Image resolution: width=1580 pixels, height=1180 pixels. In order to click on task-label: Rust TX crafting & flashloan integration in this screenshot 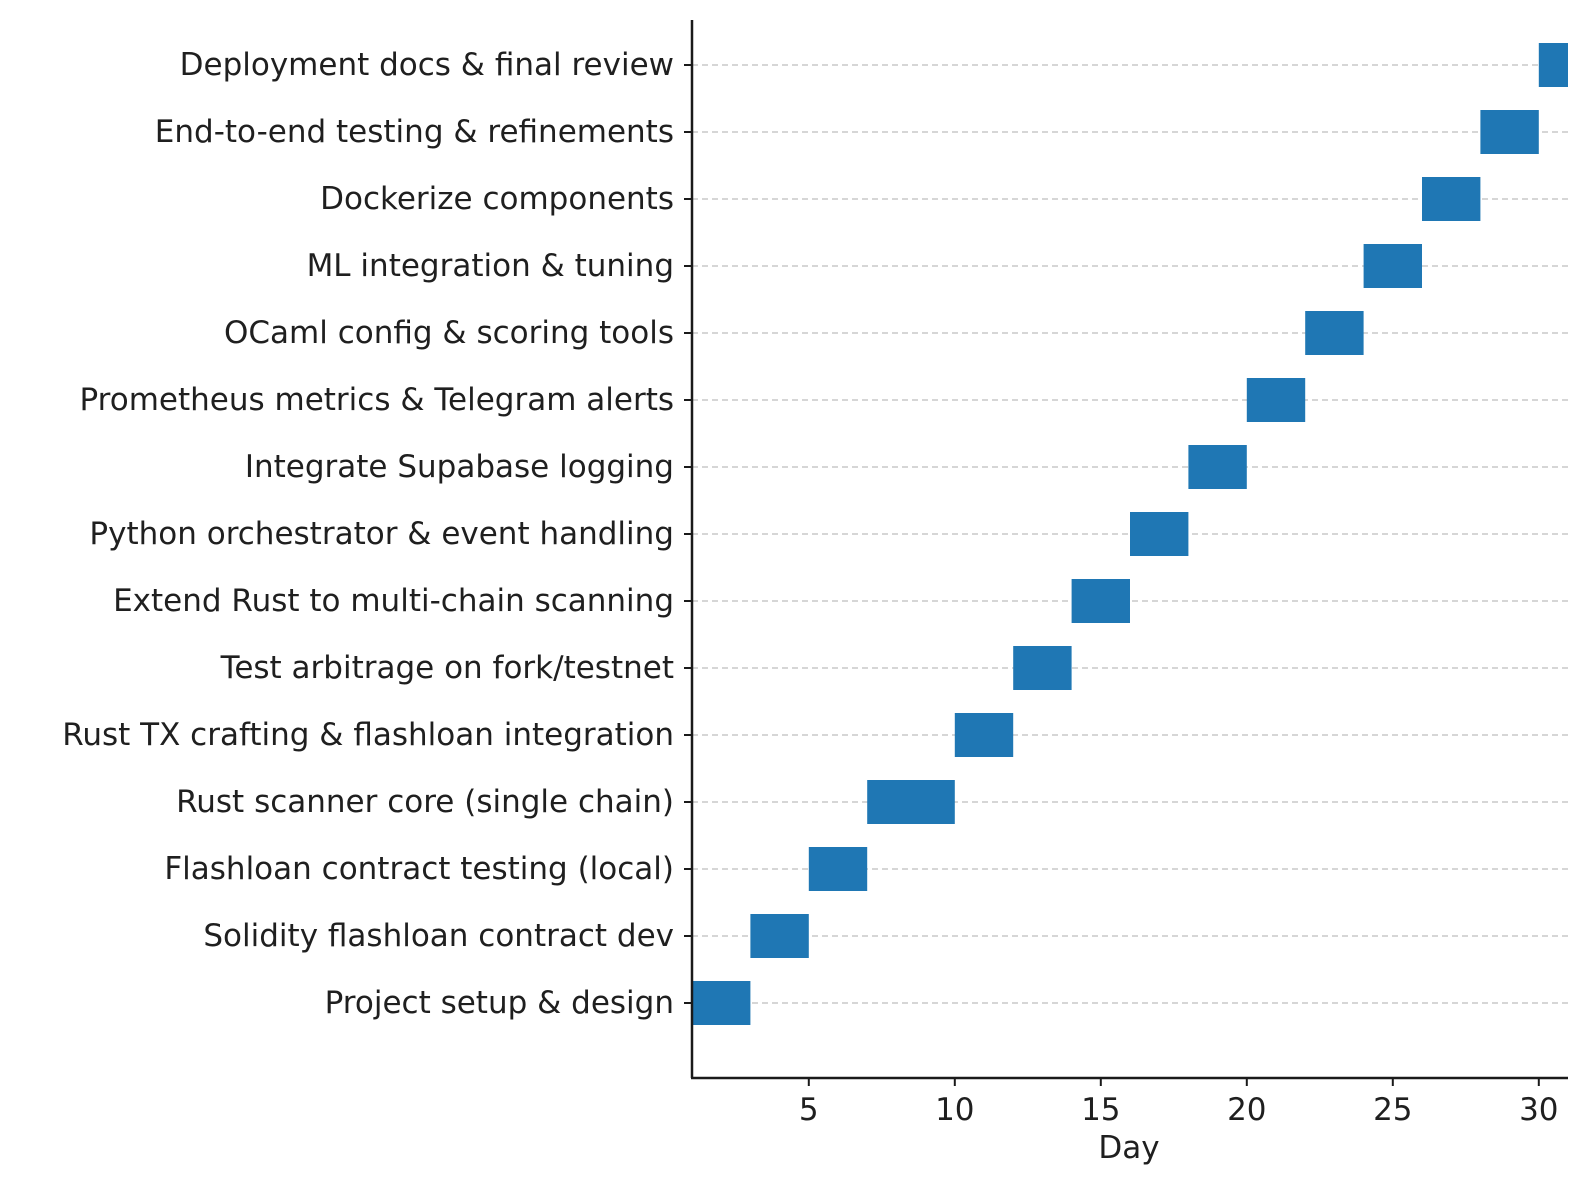, I will do `click(368, 735)`.